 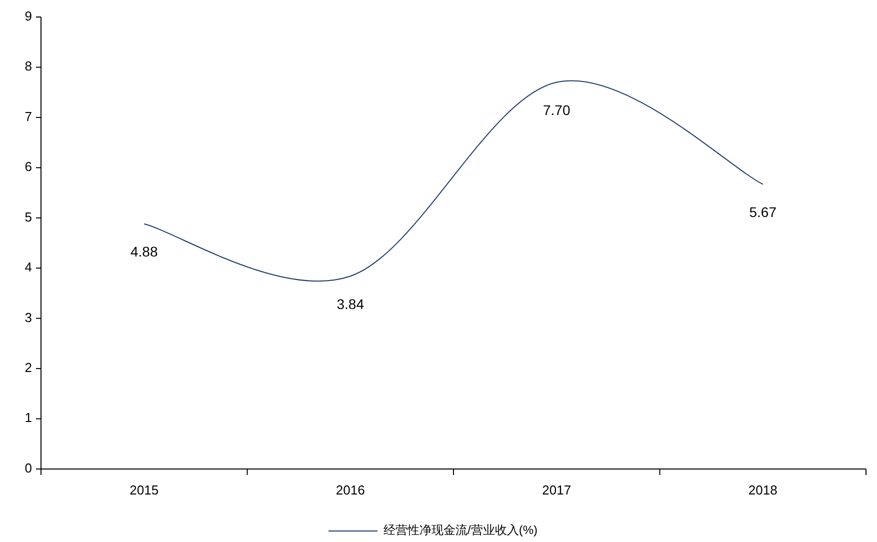 What do you see at coordinates (28, 166) in the screenshot?
I see `y-tick-label: 6` at bounding box center [28, 166].